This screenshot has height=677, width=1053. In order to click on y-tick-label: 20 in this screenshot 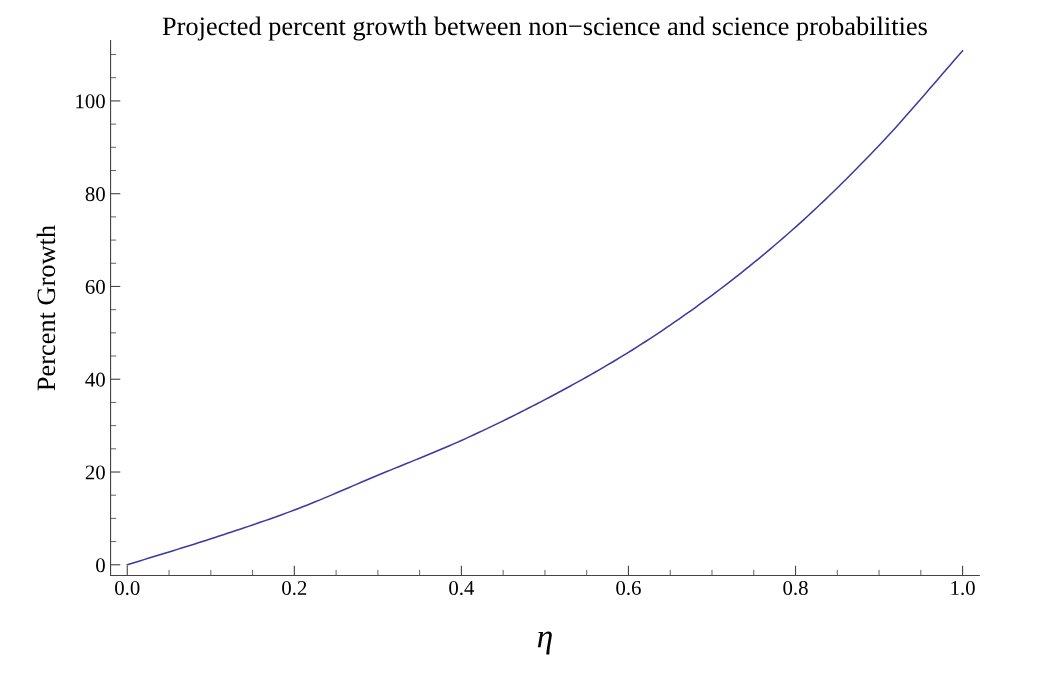, I will do `click(95, 472)`.